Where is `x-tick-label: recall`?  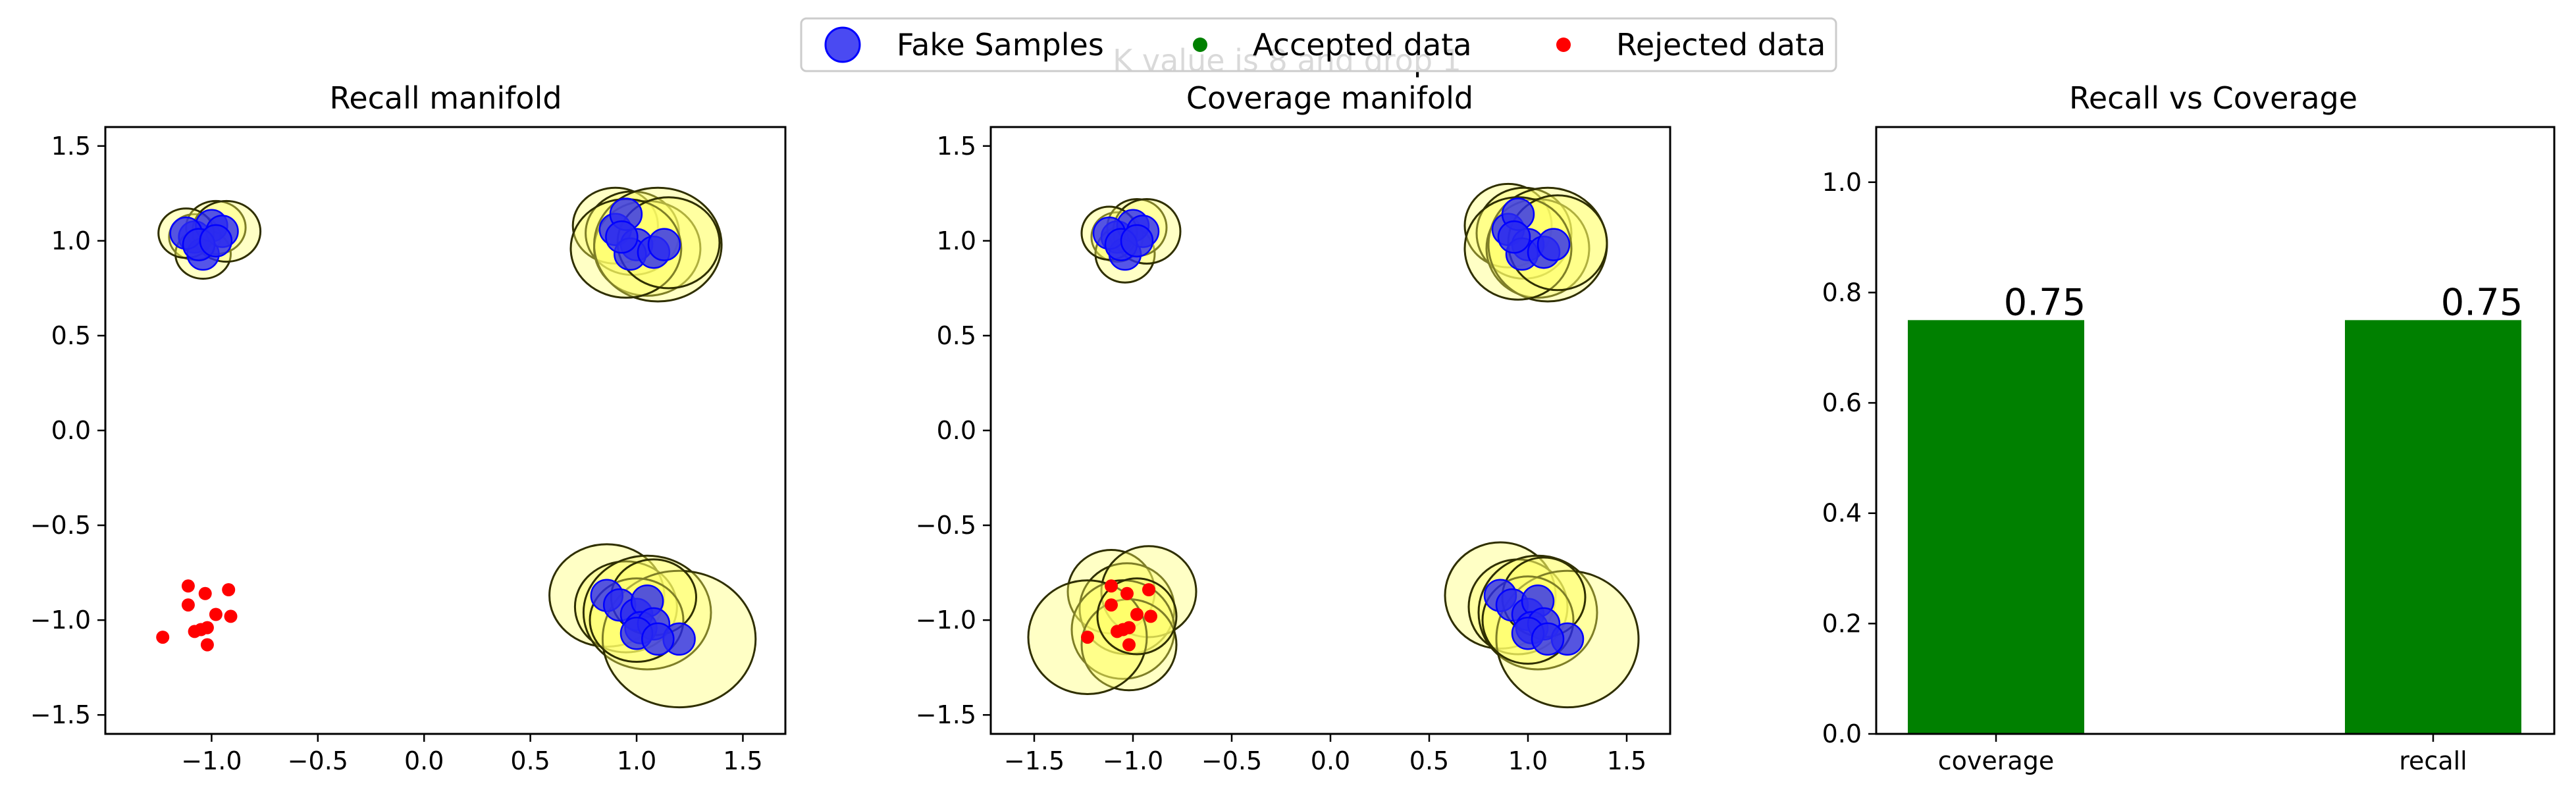 x-tick-label: recall is located at coordinates (2433, 760).